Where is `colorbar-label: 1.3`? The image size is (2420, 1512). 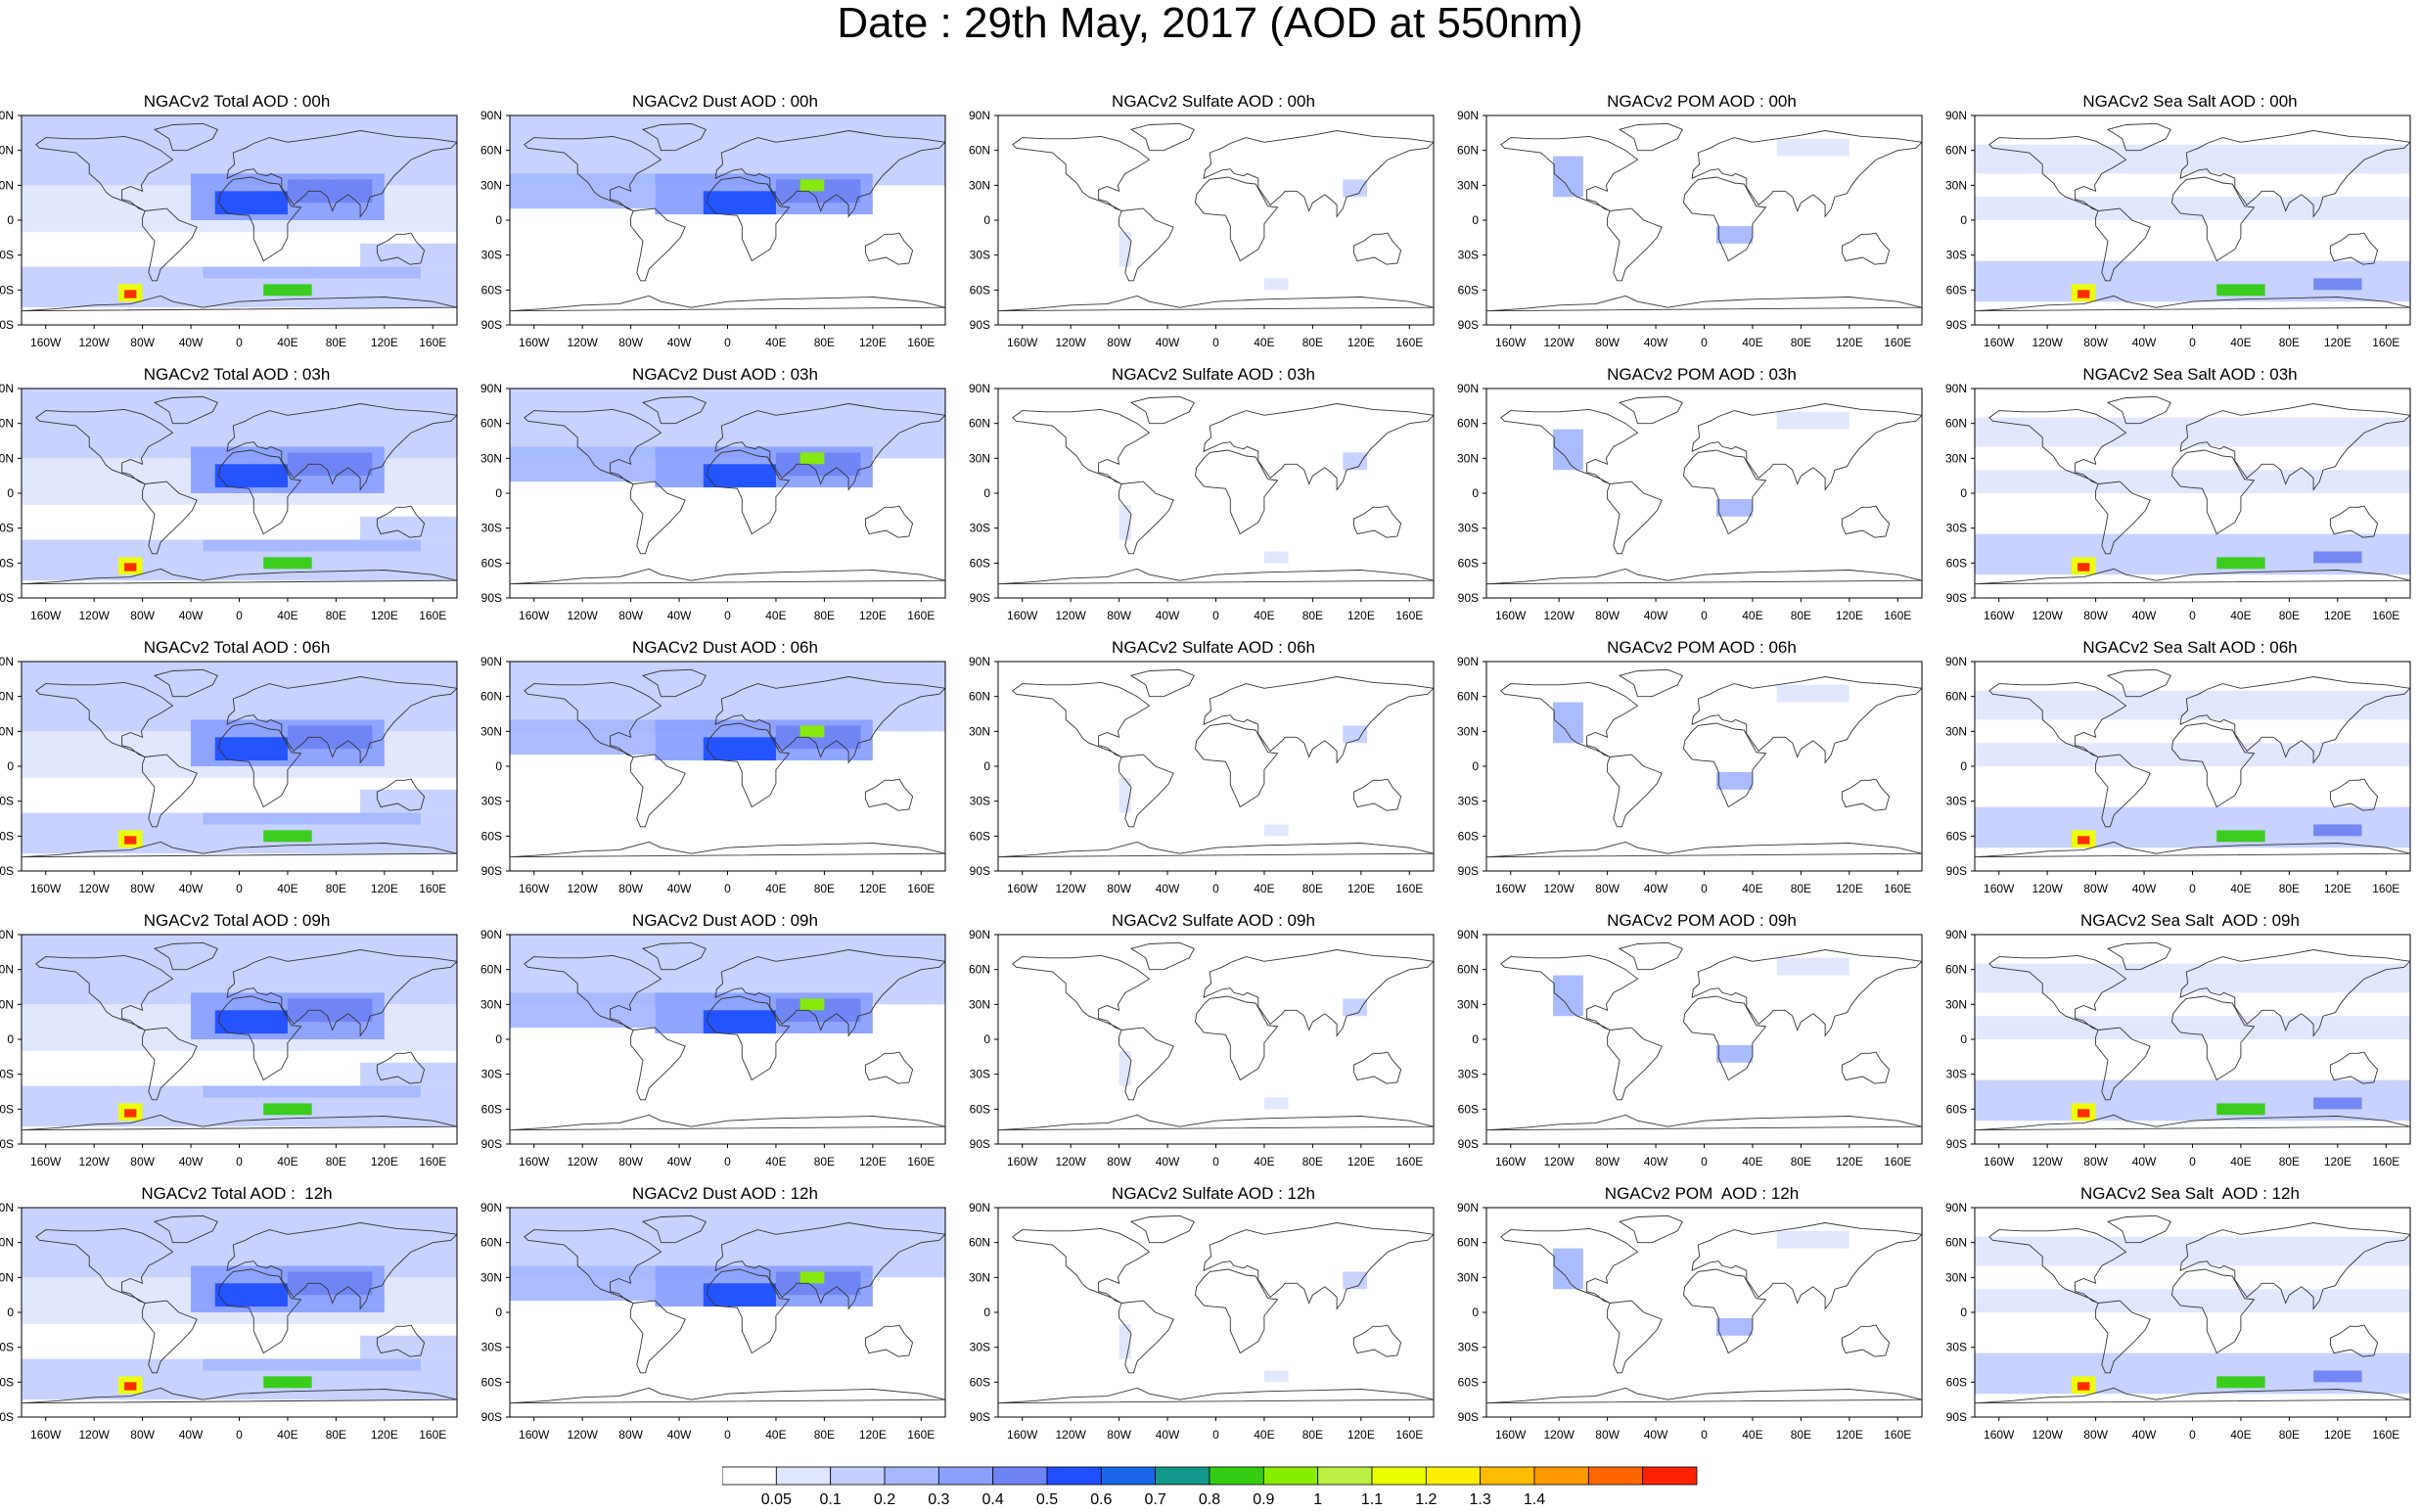
colorbar-label: 1.3 is located at coordinates (1481, 1499).